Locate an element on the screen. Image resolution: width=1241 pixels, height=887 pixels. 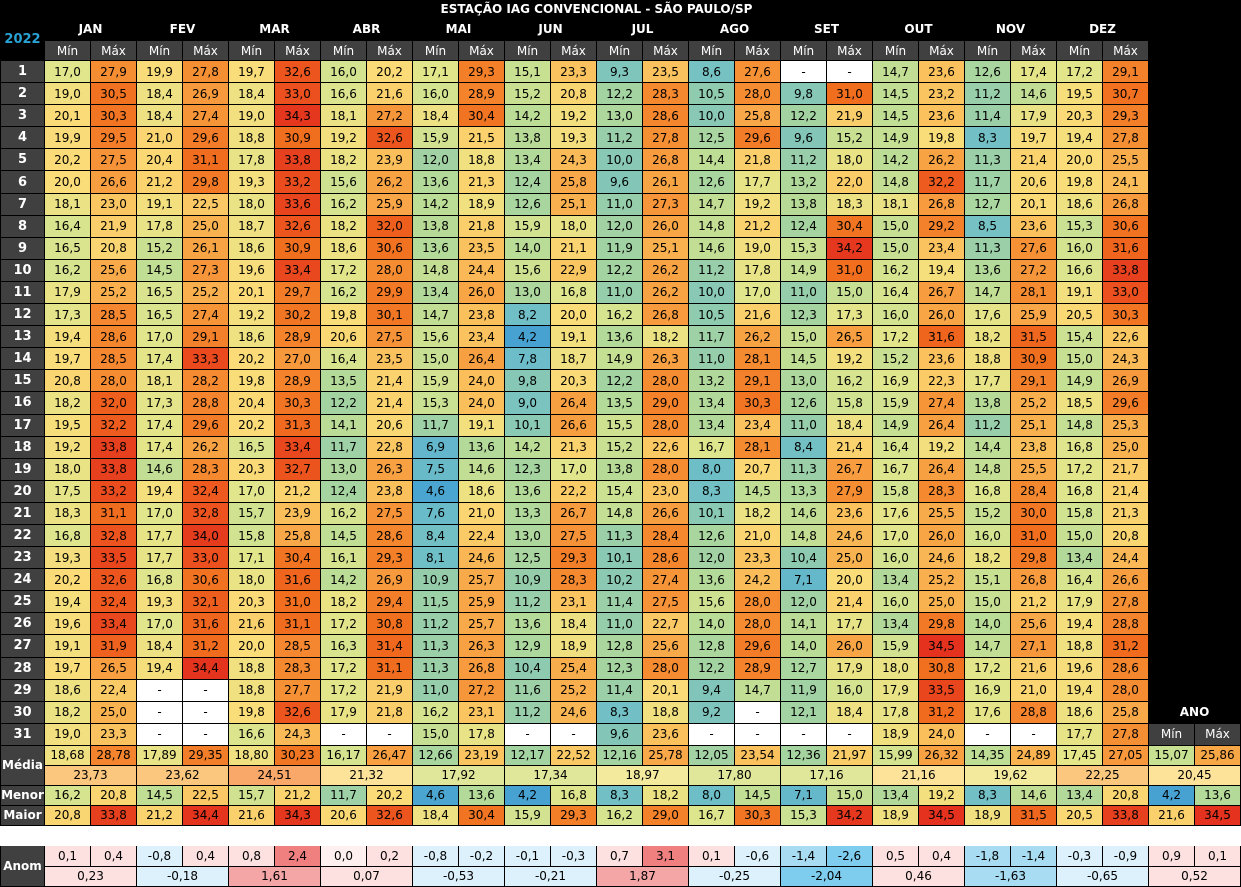
min-header: Mín is located at coordinates (619, 50).